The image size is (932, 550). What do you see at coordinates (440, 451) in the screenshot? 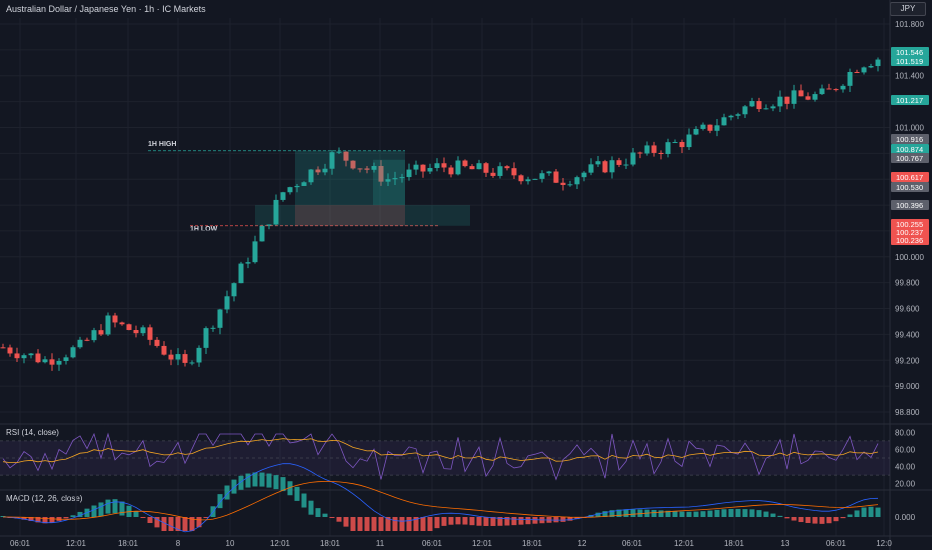
I see `rsi-ma-line` at bounding box center [440, 451].